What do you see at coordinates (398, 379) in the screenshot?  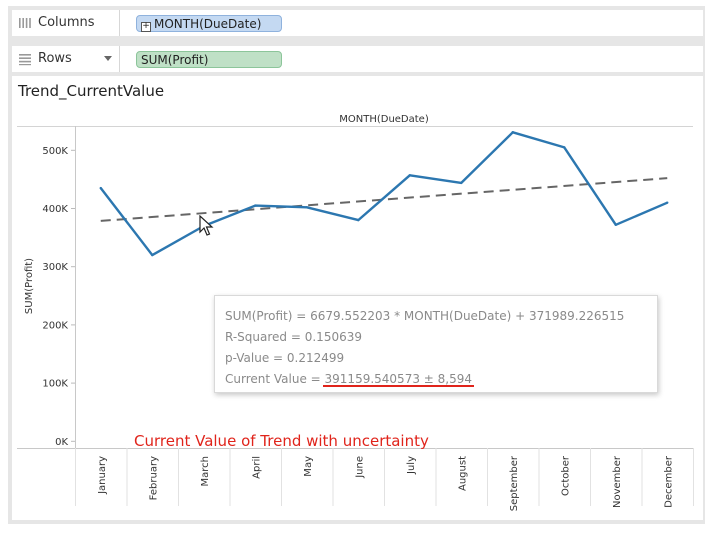 I see `current-value-text: 391159.540573 ± 8,594` at bounding box center [398, 379].